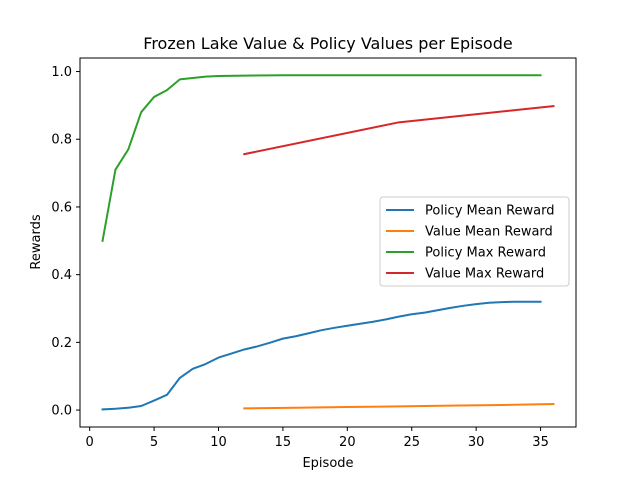 This screenshot has width=640, height=480. What do you see at coordinates (61, 72) in the screenshot?
I see `y-tick-label: 1.0` at bounding box center [61, 72].